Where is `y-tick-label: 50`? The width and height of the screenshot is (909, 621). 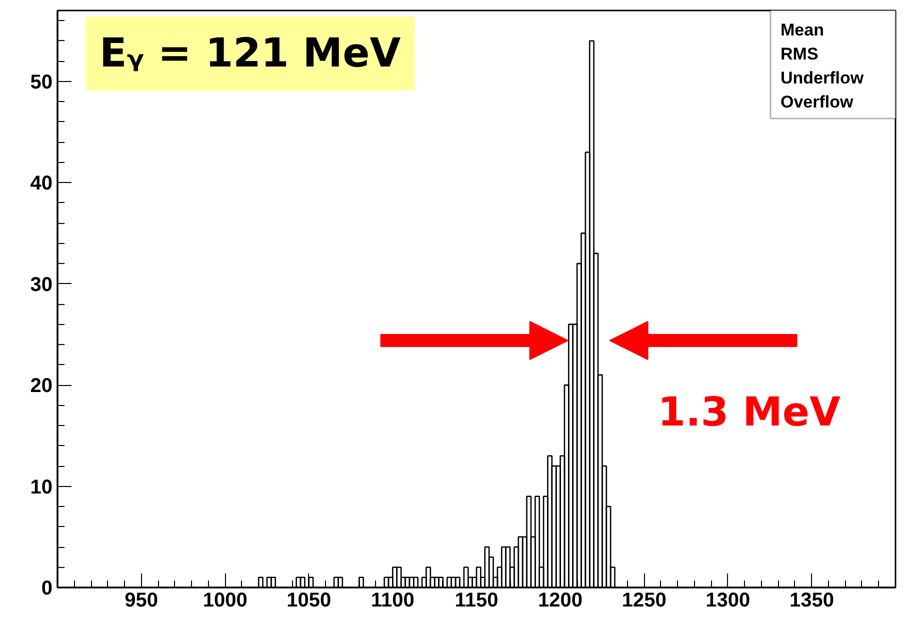 y-tick-label: 50 is located at coordinates (41, 82).